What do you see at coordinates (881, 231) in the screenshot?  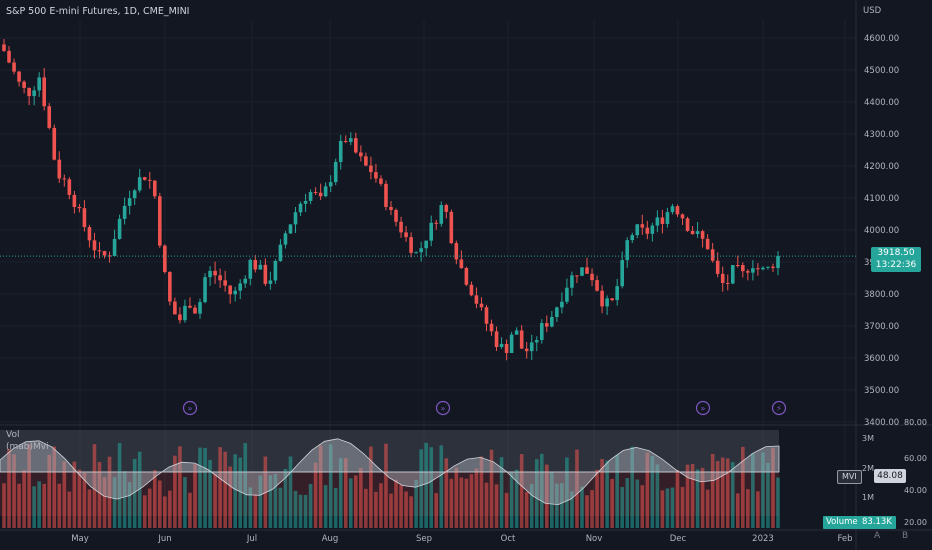 I see `price-tick-label: 4000.00` at bounding box center [881, 231].